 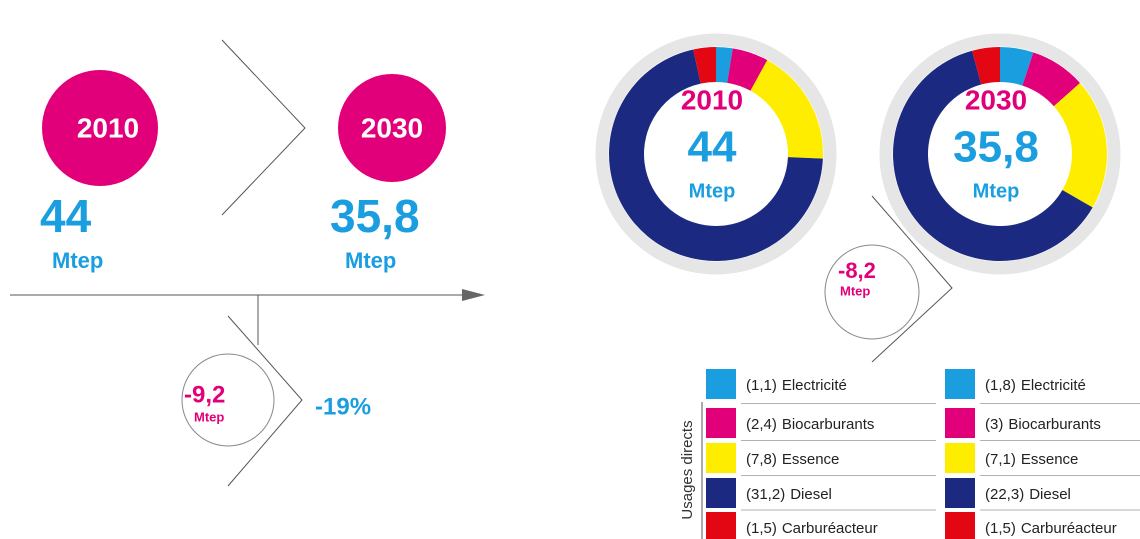 I want to click on end-year: 2030, so click(x=392, y=127).